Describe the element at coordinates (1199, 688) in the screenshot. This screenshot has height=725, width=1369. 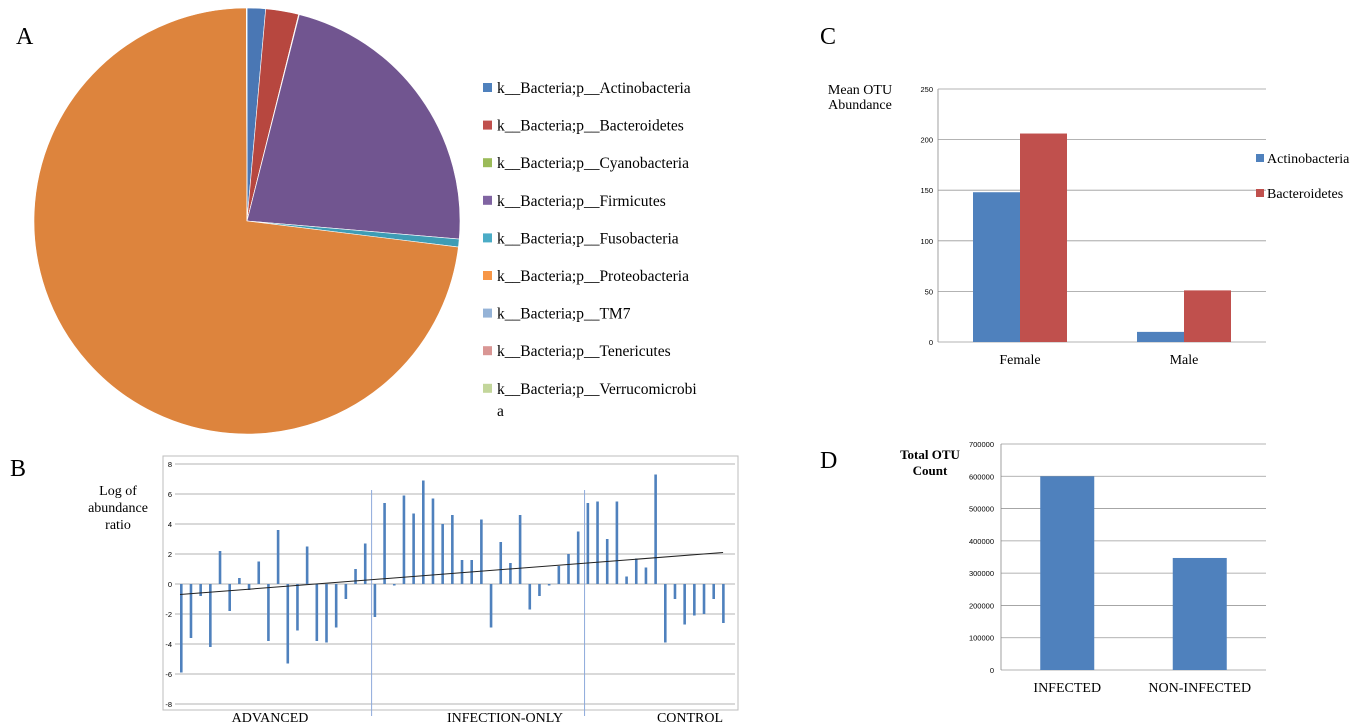
I see `x-tick-label: NON-INFECTED` at that location.